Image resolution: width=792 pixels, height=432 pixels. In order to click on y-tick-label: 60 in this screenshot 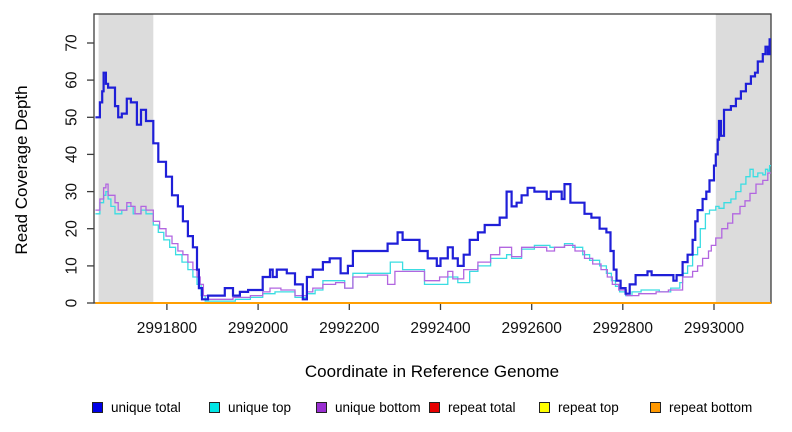, I will do `click(72, 80)`.